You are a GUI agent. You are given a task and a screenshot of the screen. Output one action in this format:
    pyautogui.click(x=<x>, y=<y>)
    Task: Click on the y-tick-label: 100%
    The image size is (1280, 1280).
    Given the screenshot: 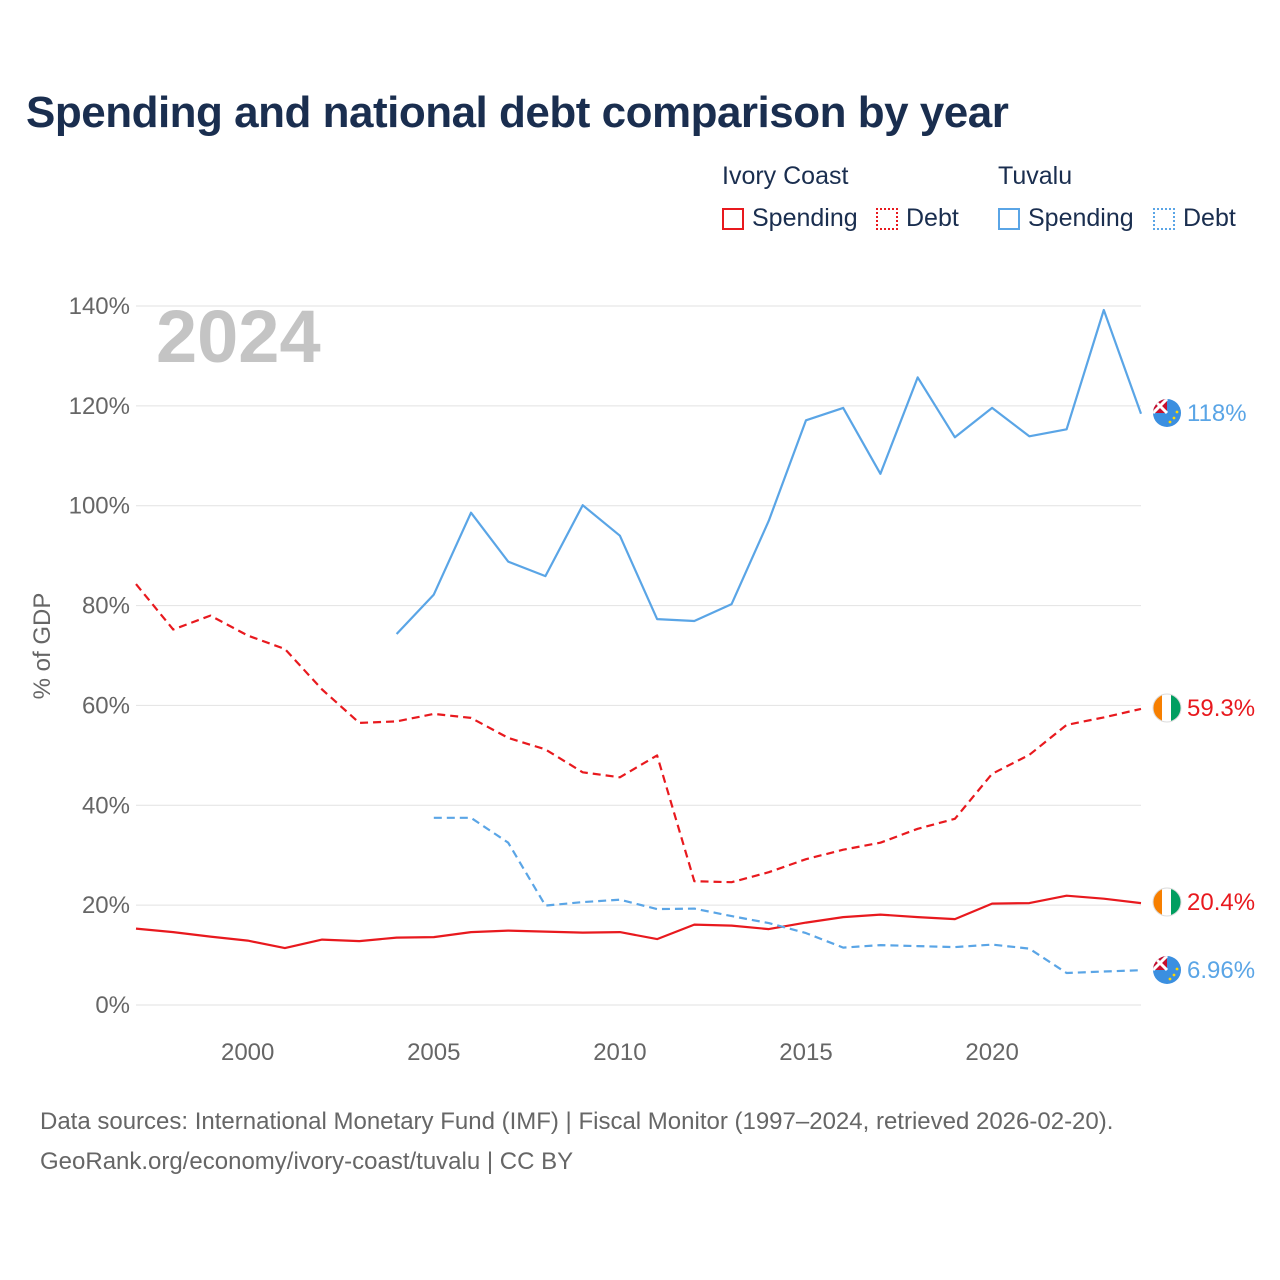 What is the action you would take?
    pyautogui.click(x=99, y=506)
    